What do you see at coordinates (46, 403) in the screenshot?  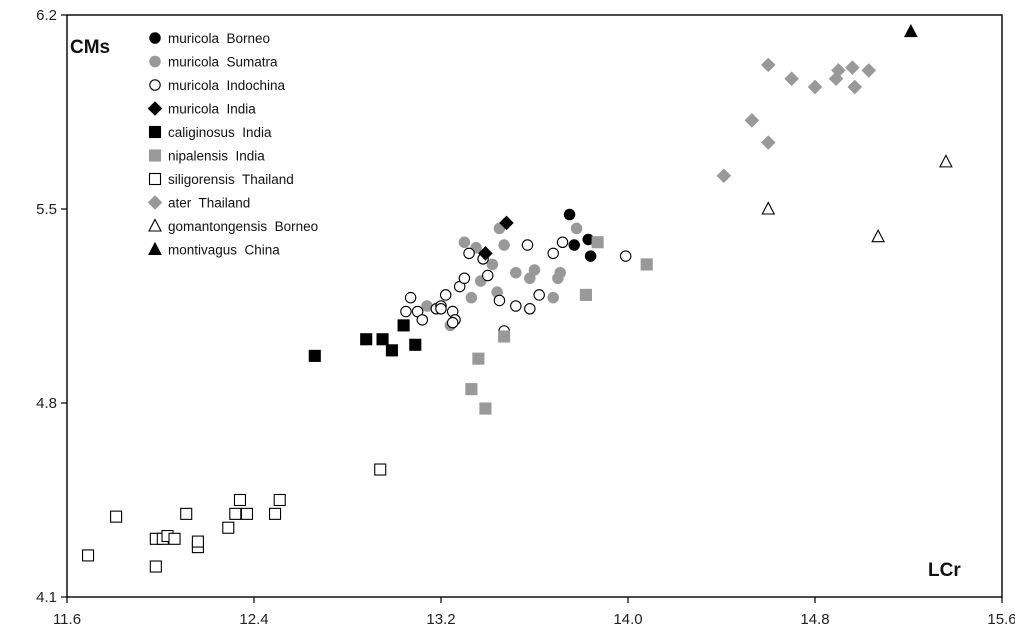 I see `y-tick-label: 4.8` at bounding box center [46, 403].